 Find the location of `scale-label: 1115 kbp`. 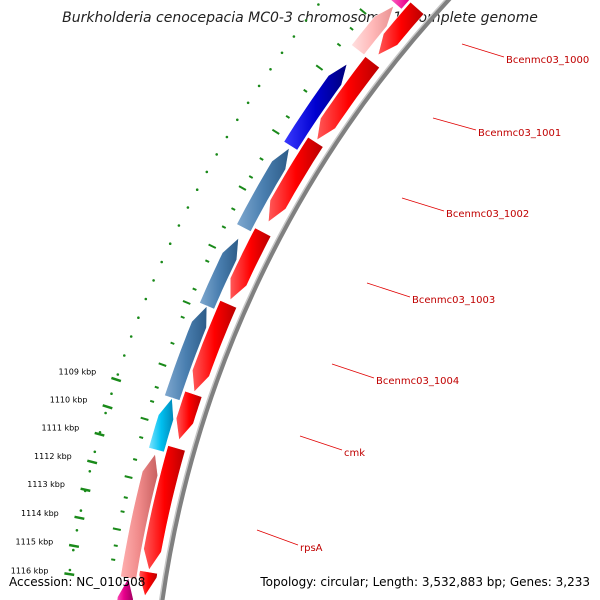

scale-label: 1115 kbp is located at coordinates (35, 542).